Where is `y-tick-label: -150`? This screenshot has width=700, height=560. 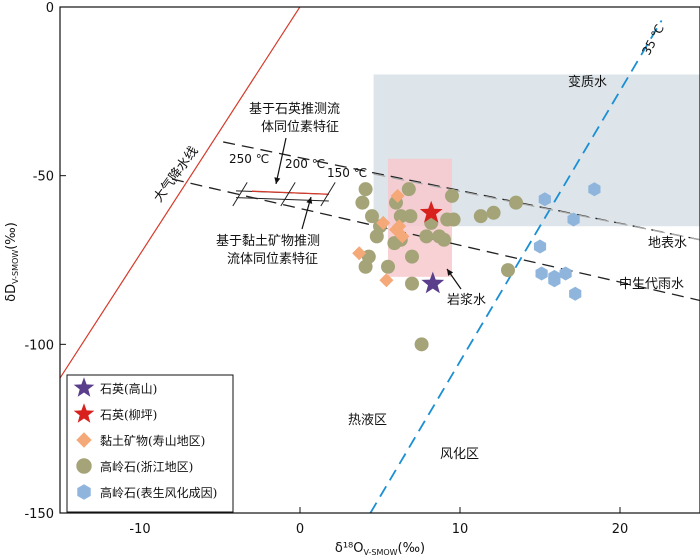
y-tick-label: -150 is located at coordinates (39, 514).